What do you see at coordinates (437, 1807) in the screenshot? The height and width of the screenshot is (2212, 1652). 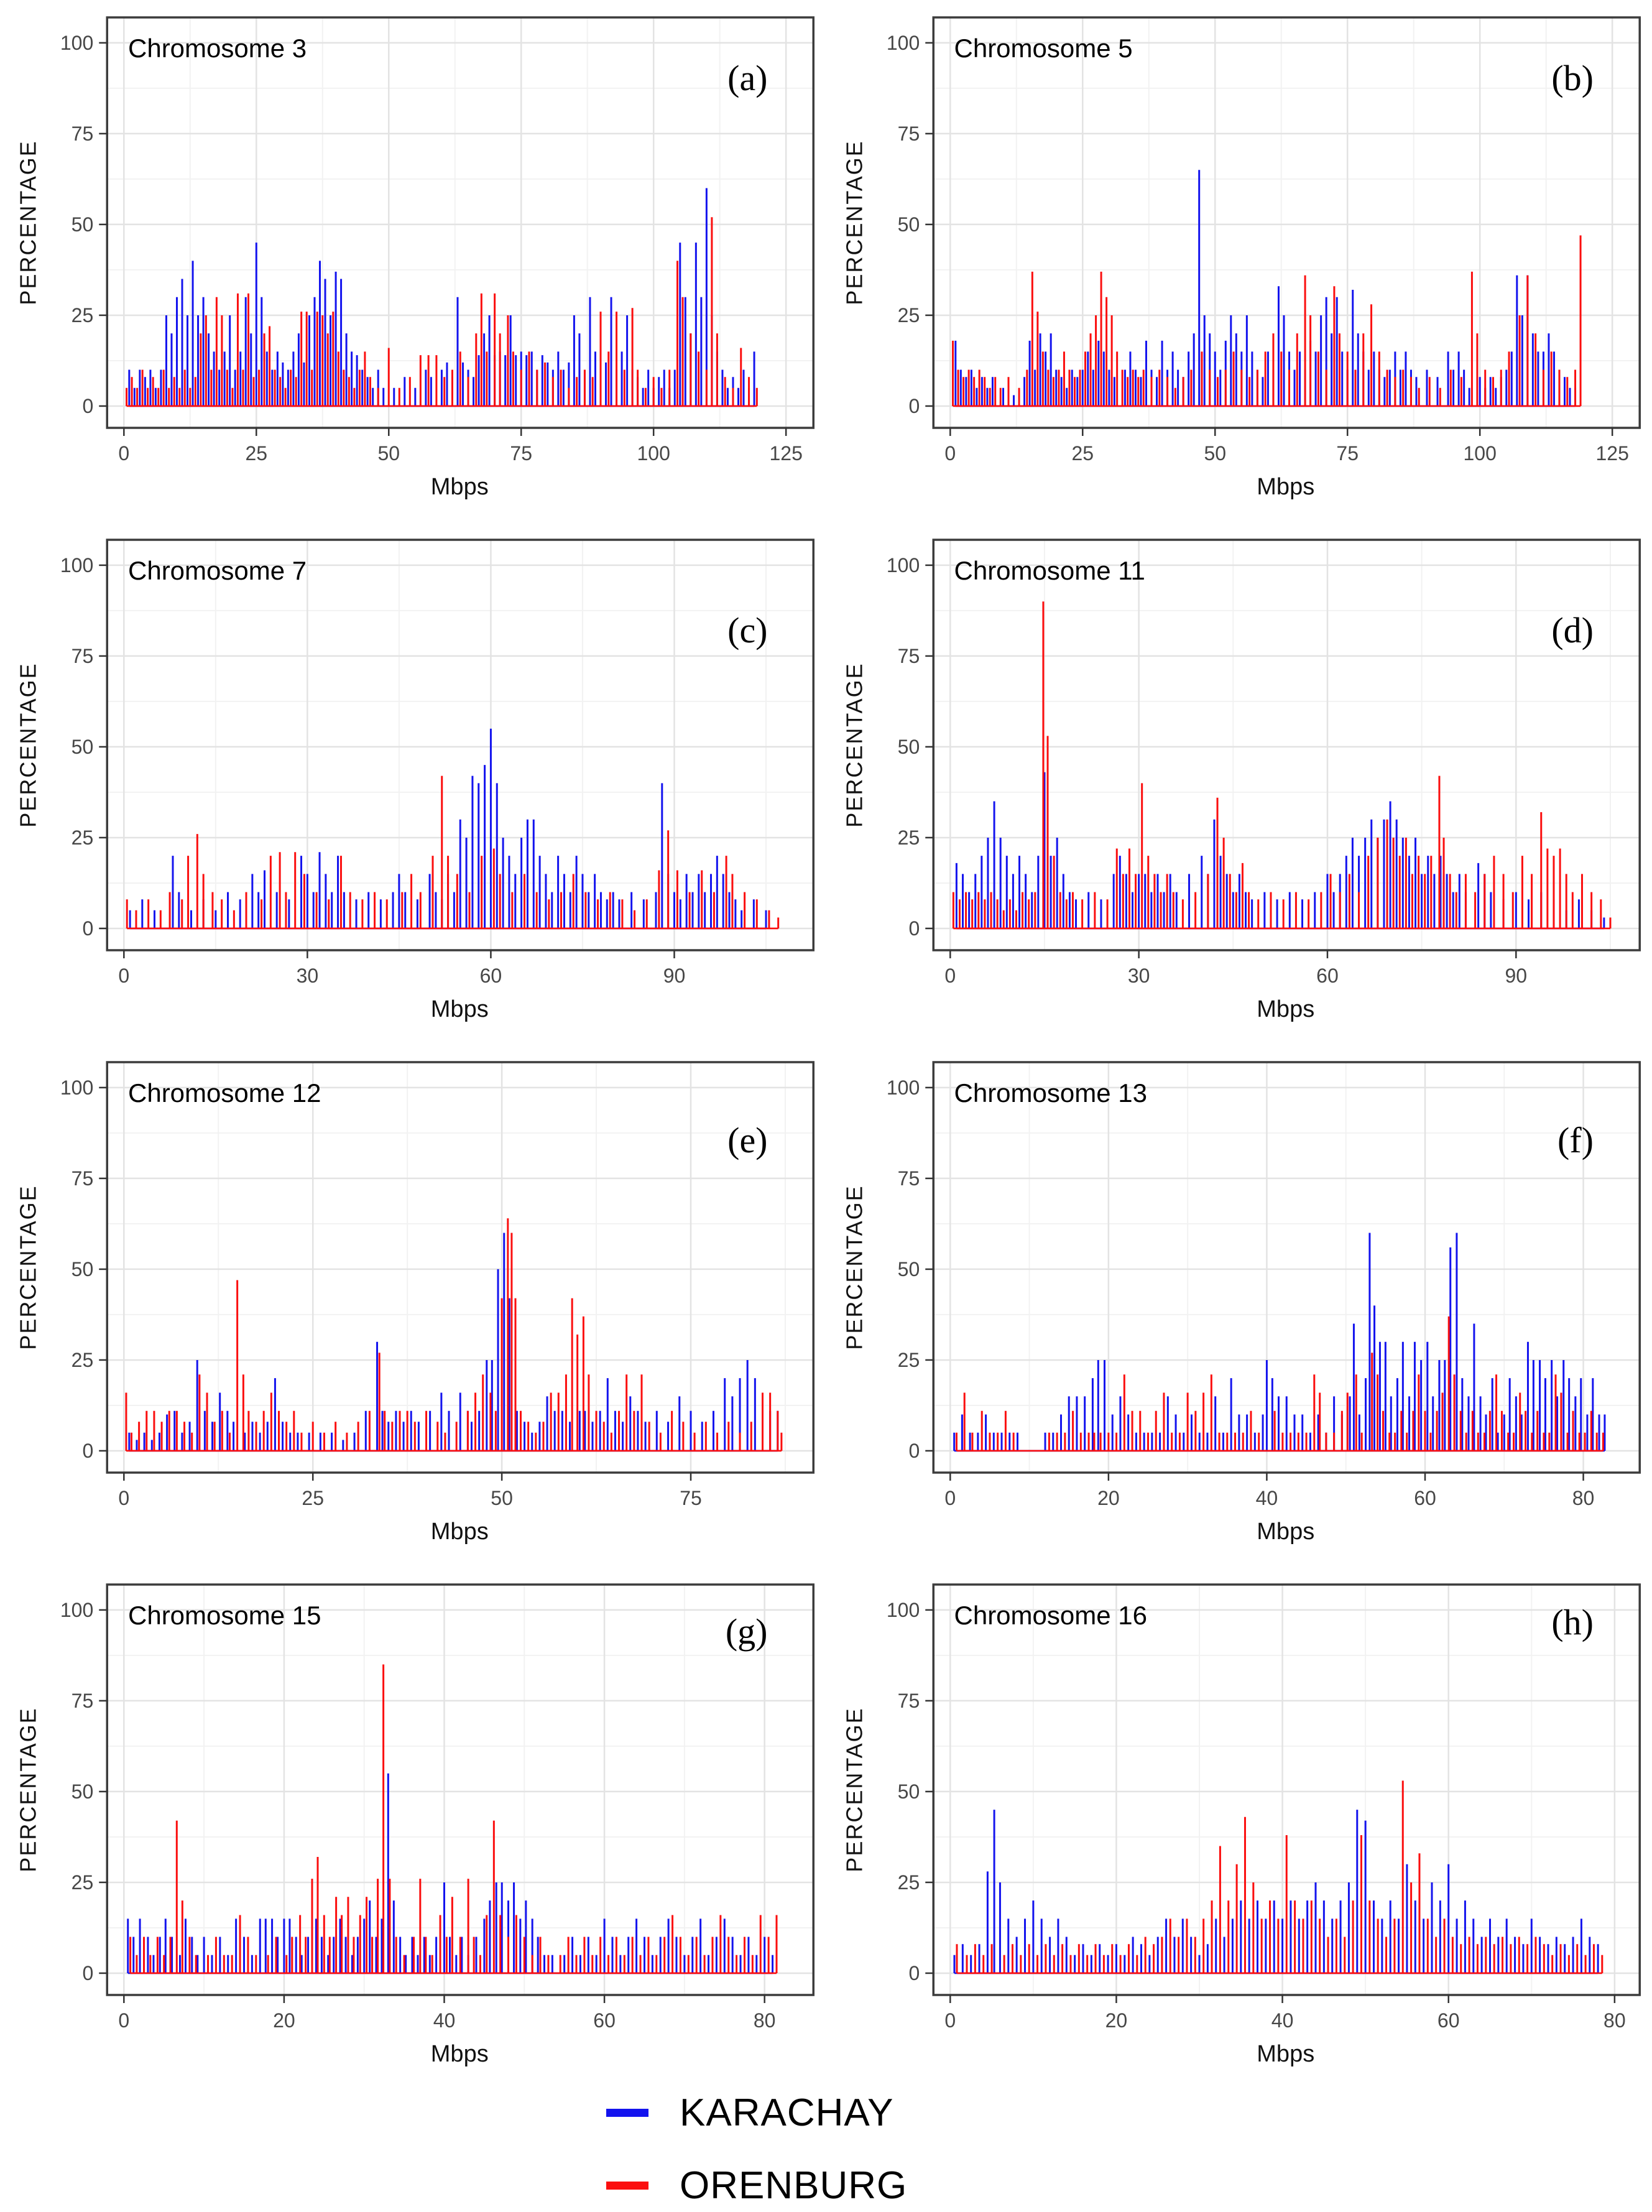 I see `chromosome-15-plot: 0 20 40 60 80 0 25 50 75 100` at bounding box center [437, 1807].